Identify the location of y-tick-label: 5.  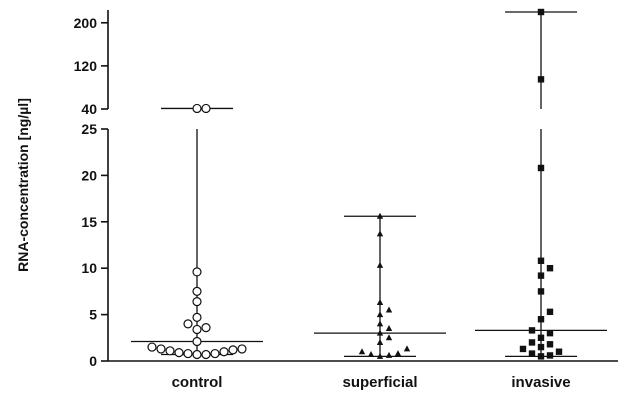
(93, 315).